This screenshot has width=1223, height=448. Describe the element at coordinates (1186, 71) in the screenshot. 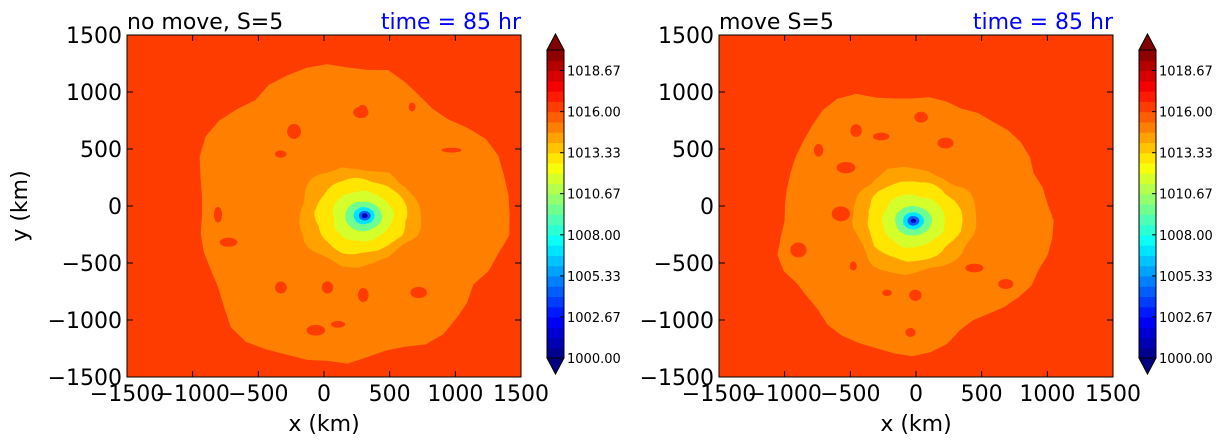

I see `colorbar-tick-label: 1018.67` at that location.